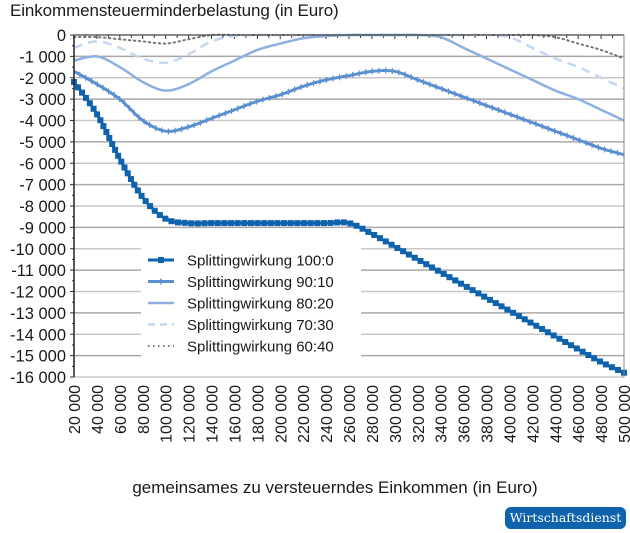 This screenshot has height=533, width=630. Describe the element at coordinates (190, 414) in the screenshot. I see `x-tick-label: 120 000` at that location.